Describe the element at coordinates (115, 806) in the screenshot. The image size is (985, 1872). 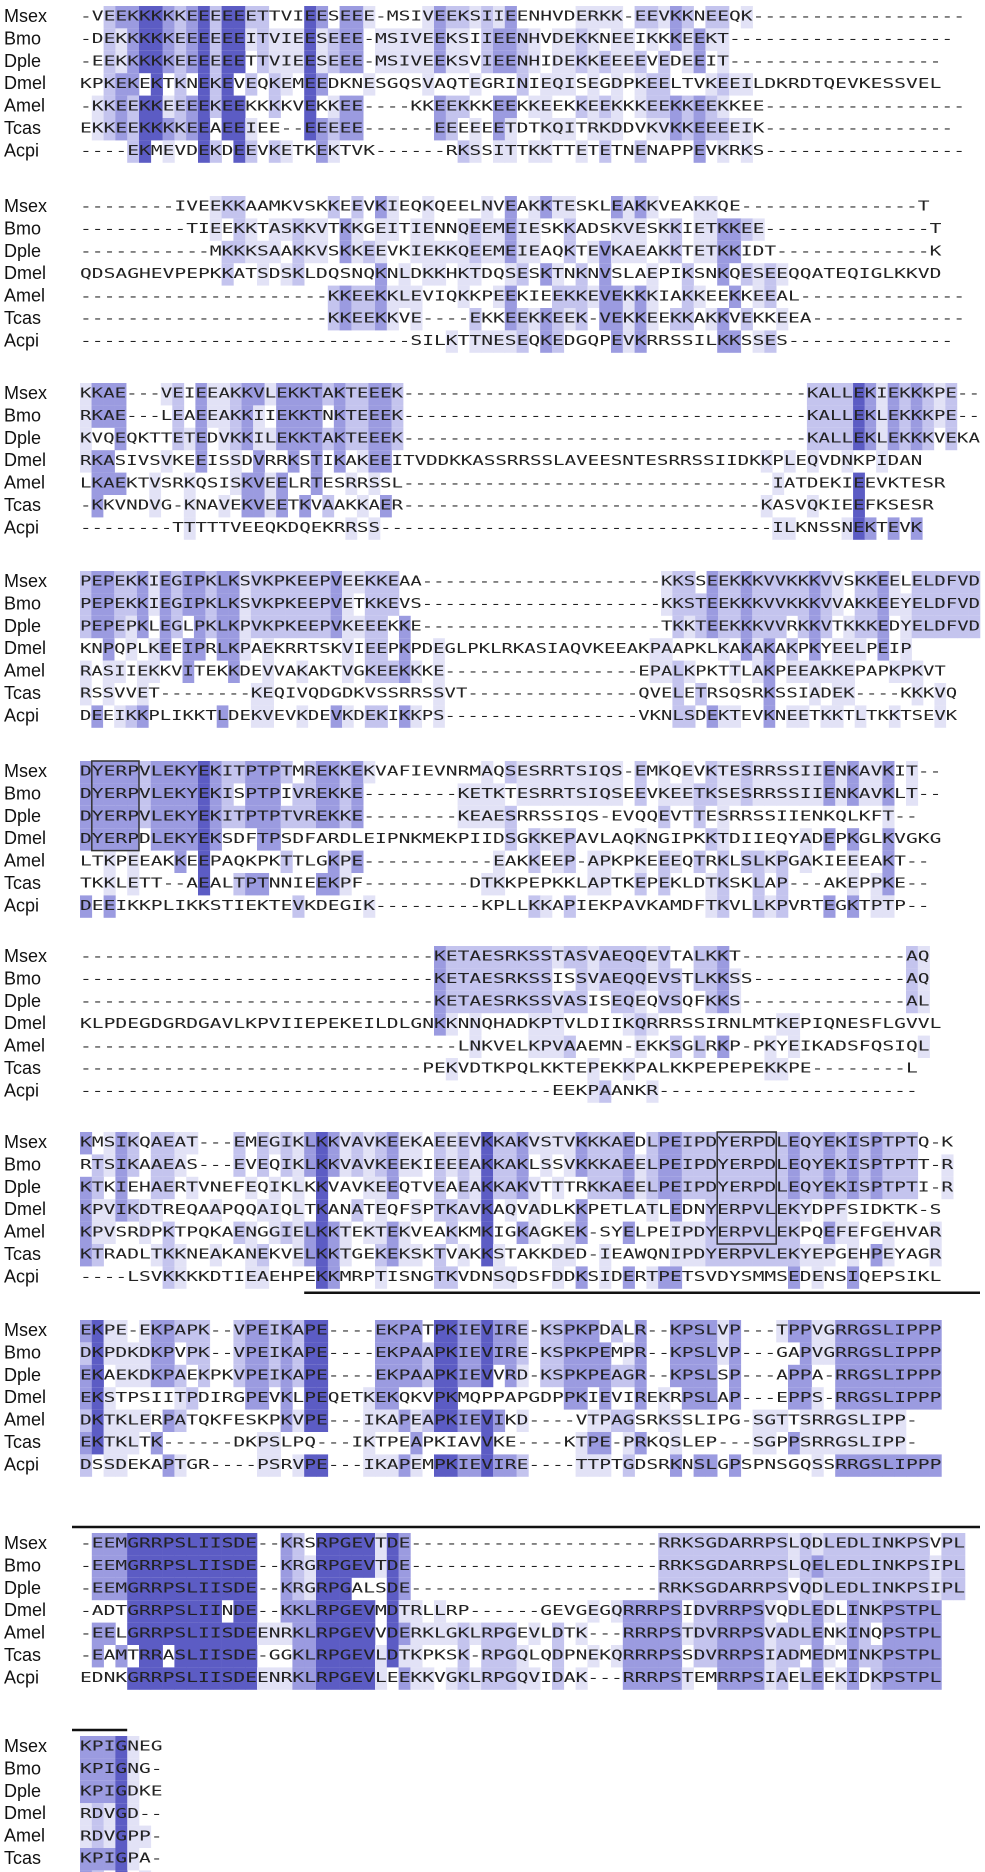
I see `motif-box` at that location.